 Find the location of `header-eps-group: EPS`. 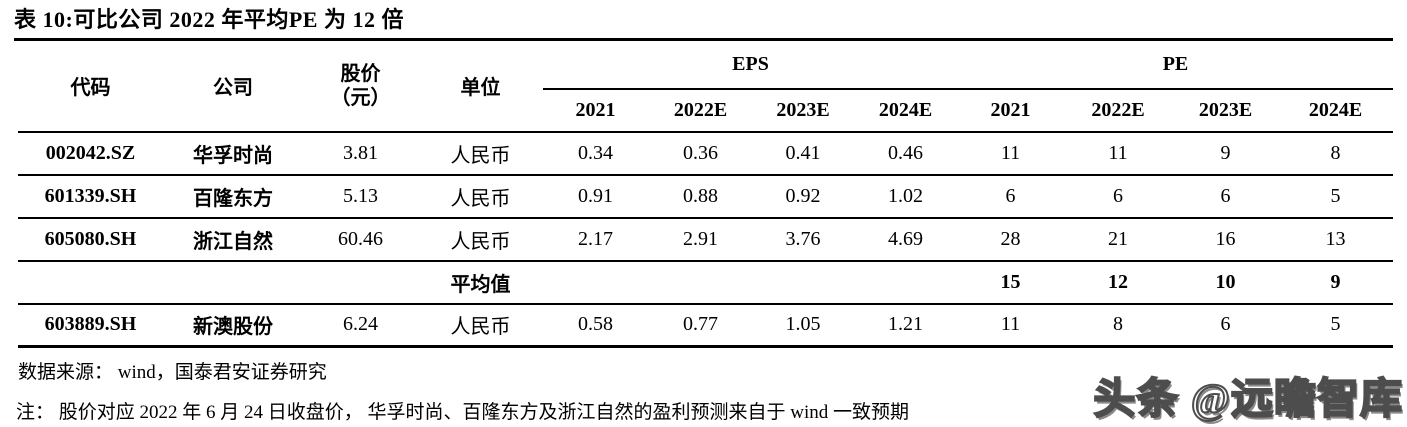

header-eps-group: EPS is located at coordinates (750, 65).